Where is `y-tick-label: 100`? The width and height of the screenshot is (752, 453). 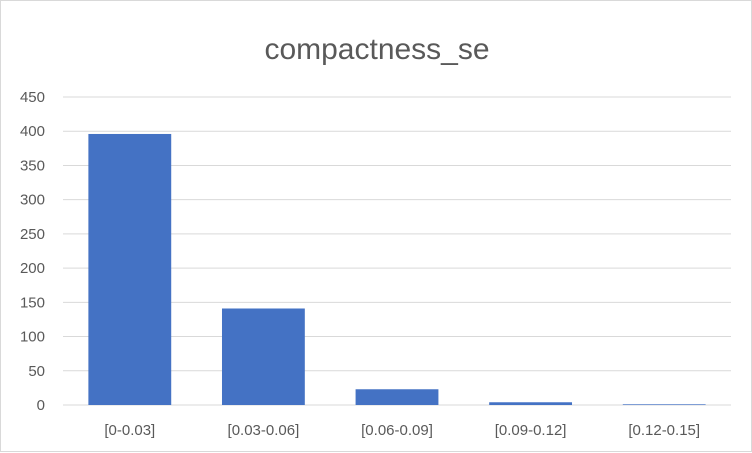
y-tick-label: 100 is located at coordinates (32, 337).